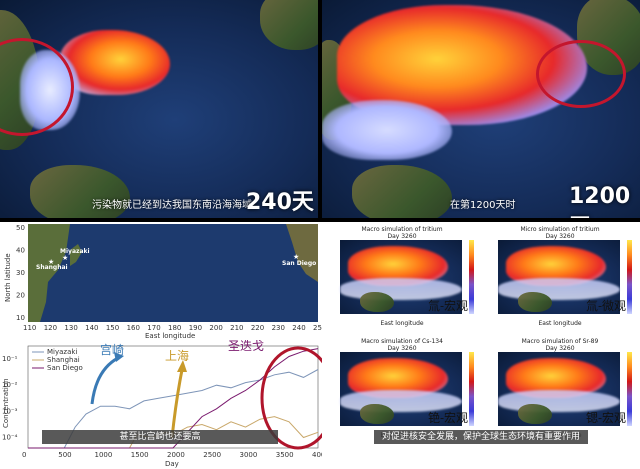 The width and height of the screenshot is (640, 469). I want to click on map-x-tick: 110, so click(29, 328).